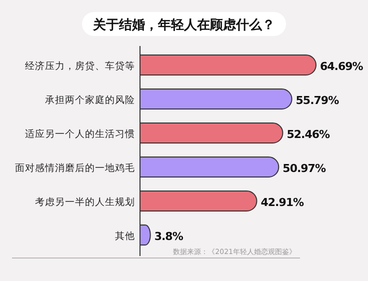 This screenshot has height=281, width=368. What do you see at coordinates (80, 134) in the screenshot?
I see `y-tick-label: 适应另一个人的生活习惯` at bounding box center [80, 134].